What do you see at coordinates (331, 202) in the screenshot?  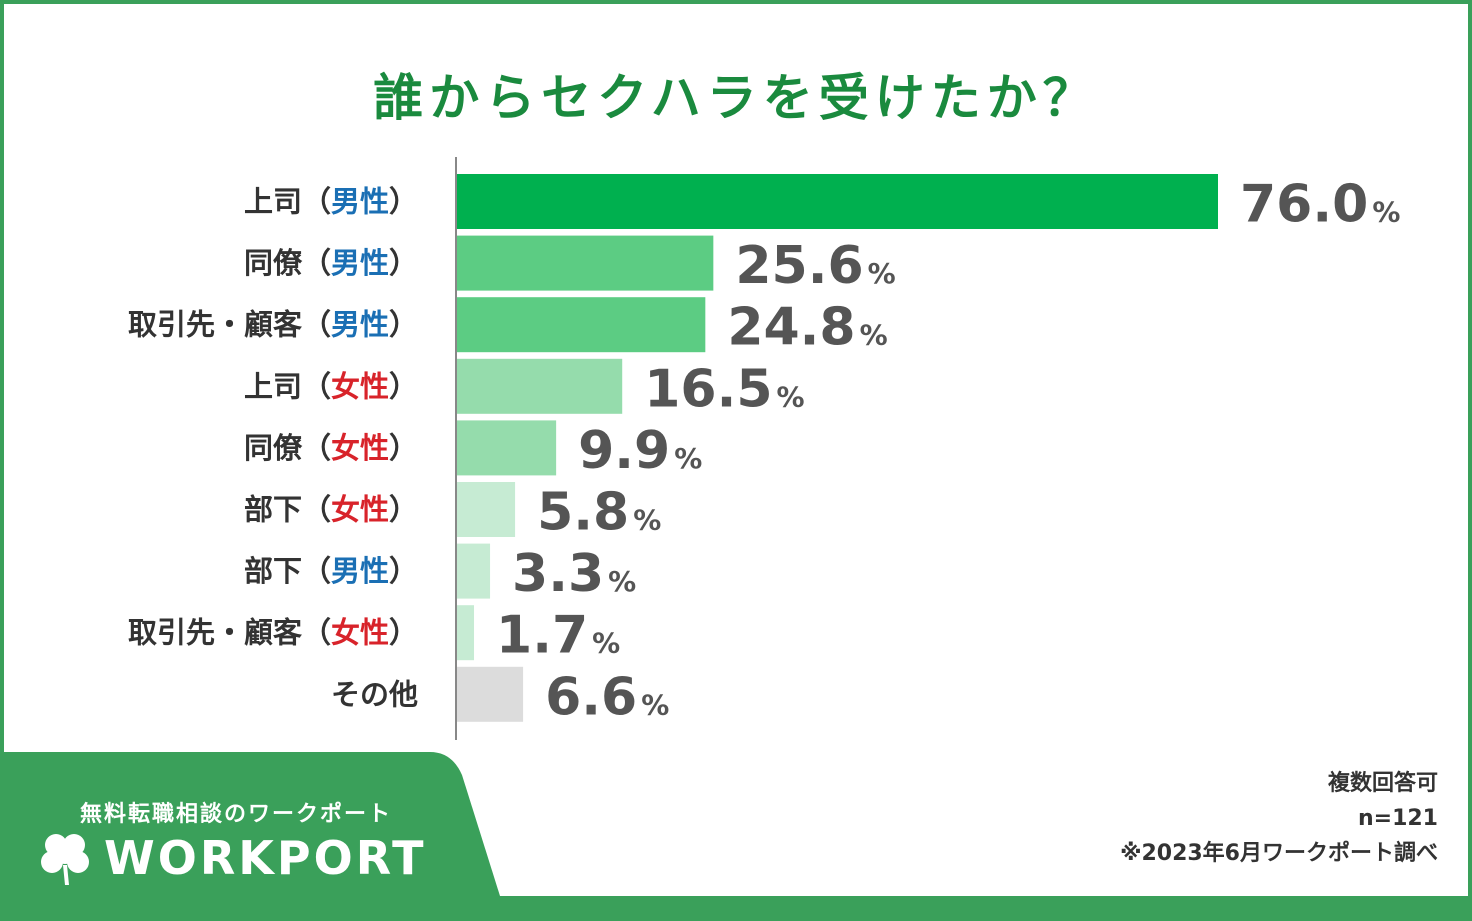 I see `category-label: 上司（男性）` at bounding box center [331, 202].